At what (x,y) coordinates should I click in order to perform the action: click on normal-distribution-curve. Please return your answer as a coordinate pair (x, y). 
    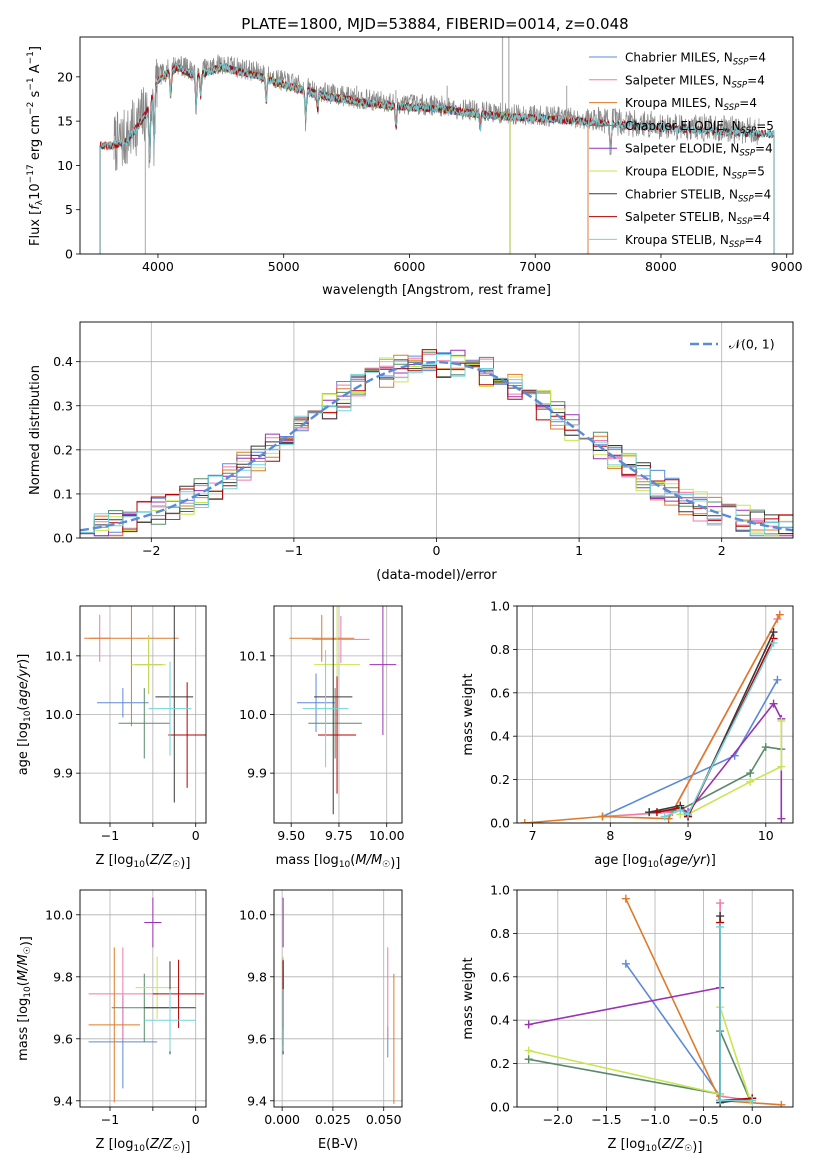
    Looking at the image, I should click on (436, 446).